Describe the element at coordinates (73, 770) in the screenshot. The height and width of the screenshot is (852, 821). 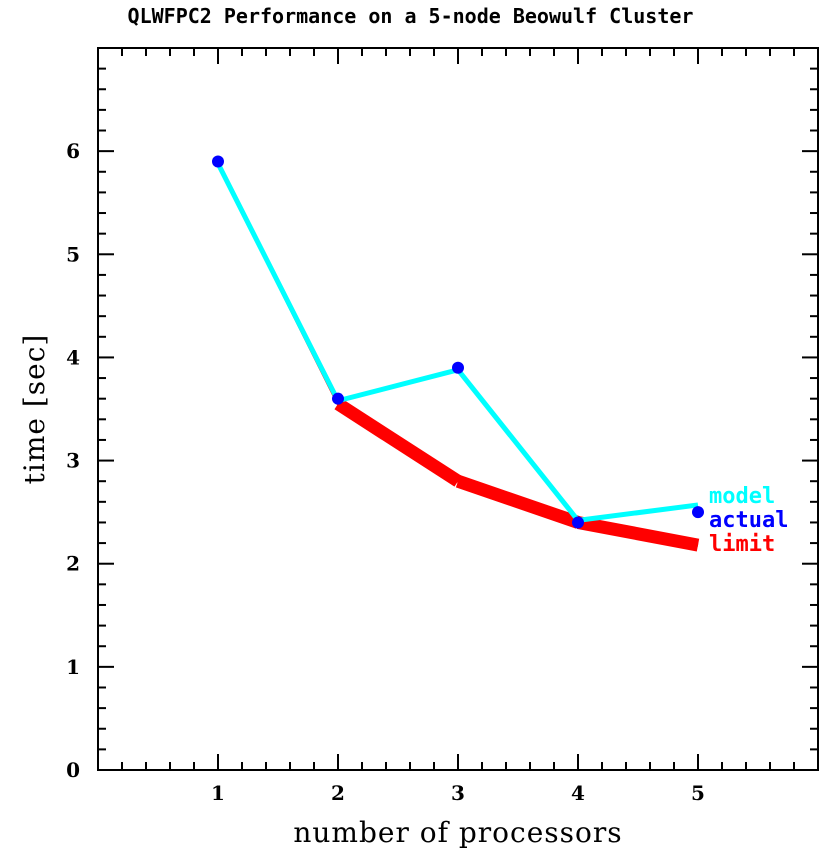
I see `y-tick-label: 0` at that location.